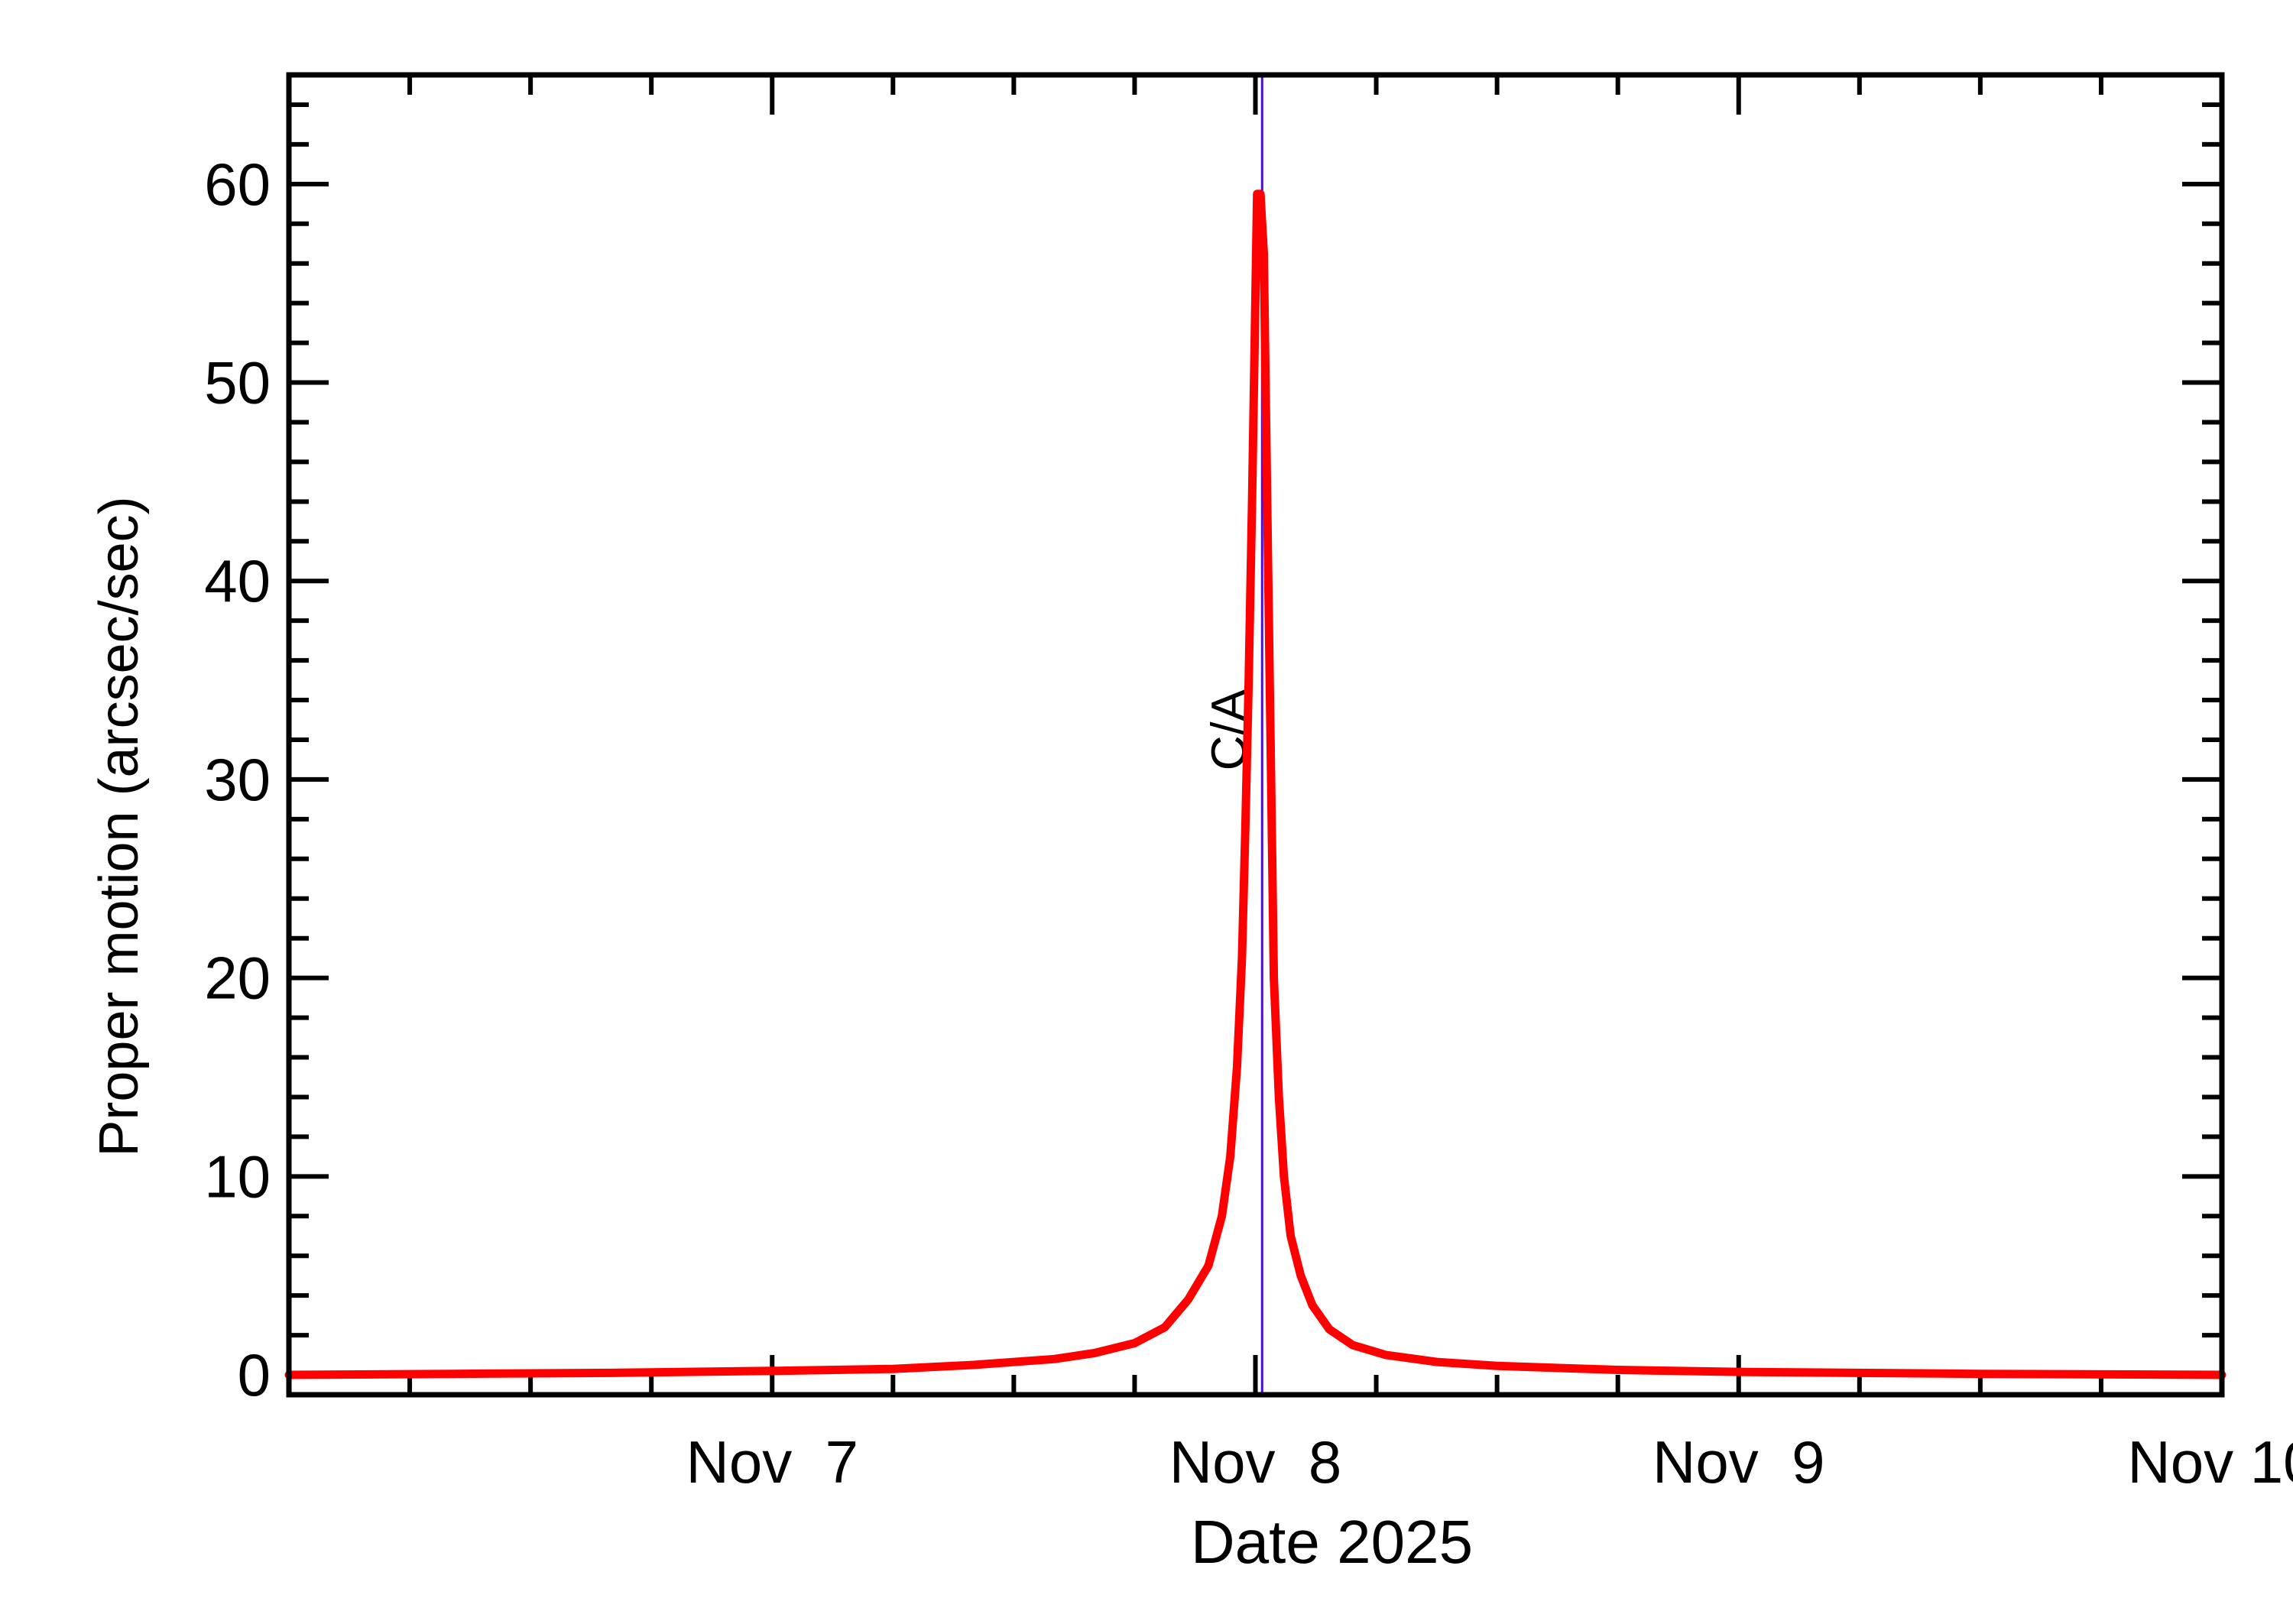  I want to click on y-tick-label: 50, so click(237, 383).